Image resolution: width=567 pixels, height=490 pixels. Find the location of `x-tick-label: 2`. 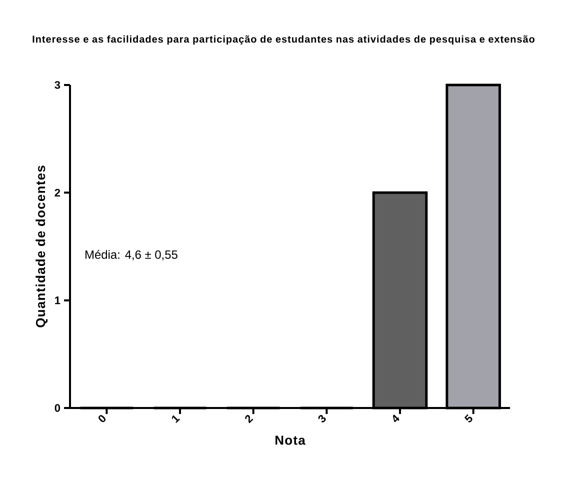

x-tick-label: 2 is located at coordinates (249, 419).